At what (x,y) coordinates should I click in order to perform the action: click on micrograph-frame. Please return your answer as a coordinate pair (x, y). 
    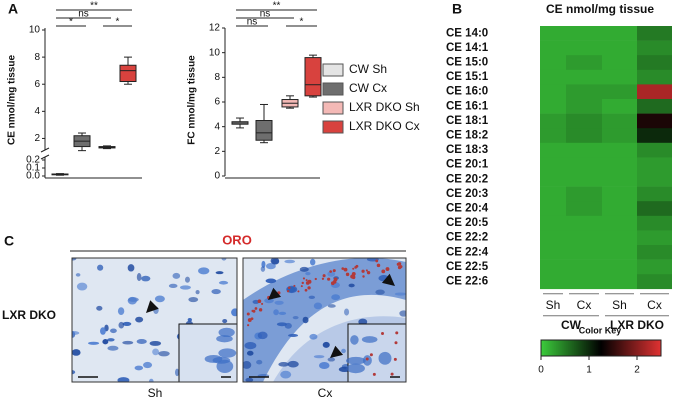
    Looking at the image, I should click on (154, 320).